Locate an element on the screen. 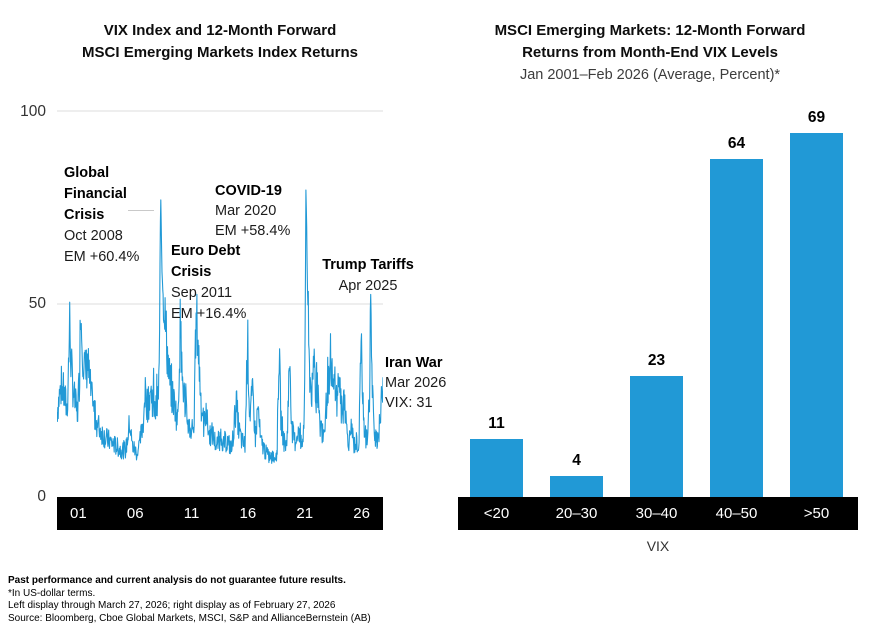  annotation-note: EM +16.4% is located at coordinates (209, 314).